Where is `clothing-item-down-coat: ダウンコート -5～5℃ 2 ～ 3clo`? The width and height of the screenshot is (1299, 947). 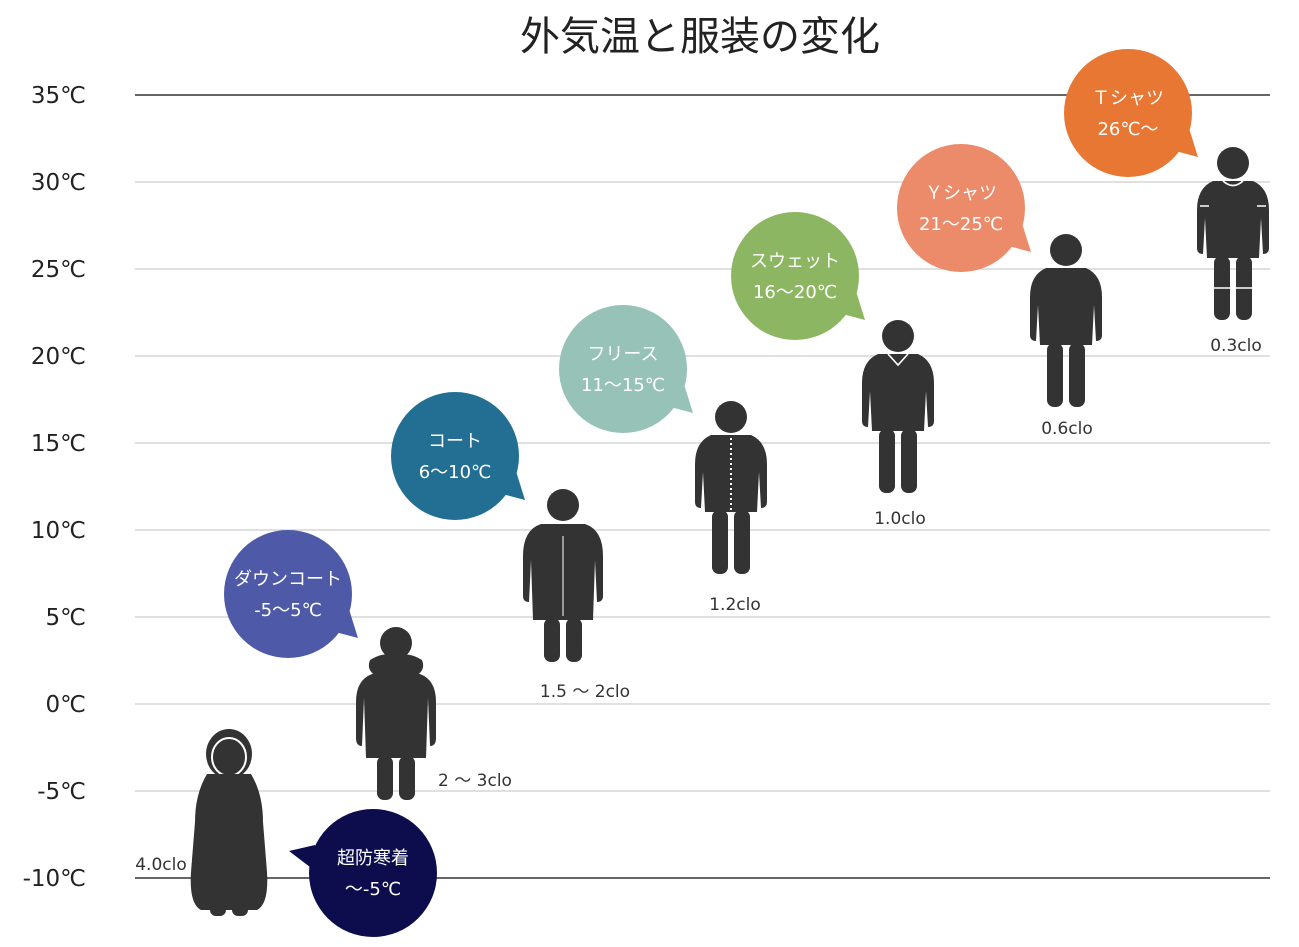
clothing-item-down-coat: ダウンコート -5～5℃ 2 ～ 3clo is located at coordinates (368, 665).